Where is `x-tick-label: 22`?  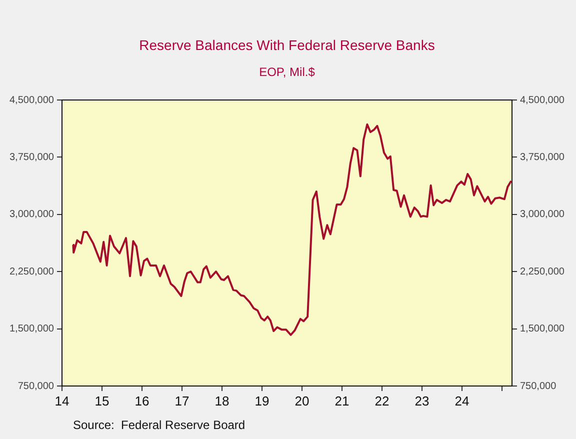 x-tick-label: 22 is located at coordinates (382, 400).